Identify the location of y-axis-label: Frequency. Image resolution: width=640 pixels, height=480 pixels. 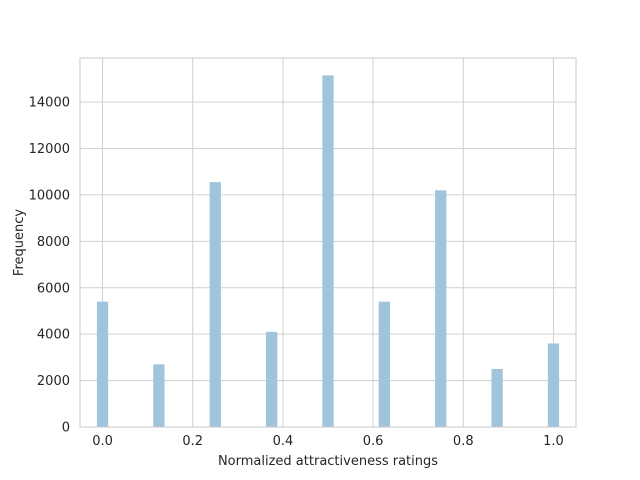
(19, 242).